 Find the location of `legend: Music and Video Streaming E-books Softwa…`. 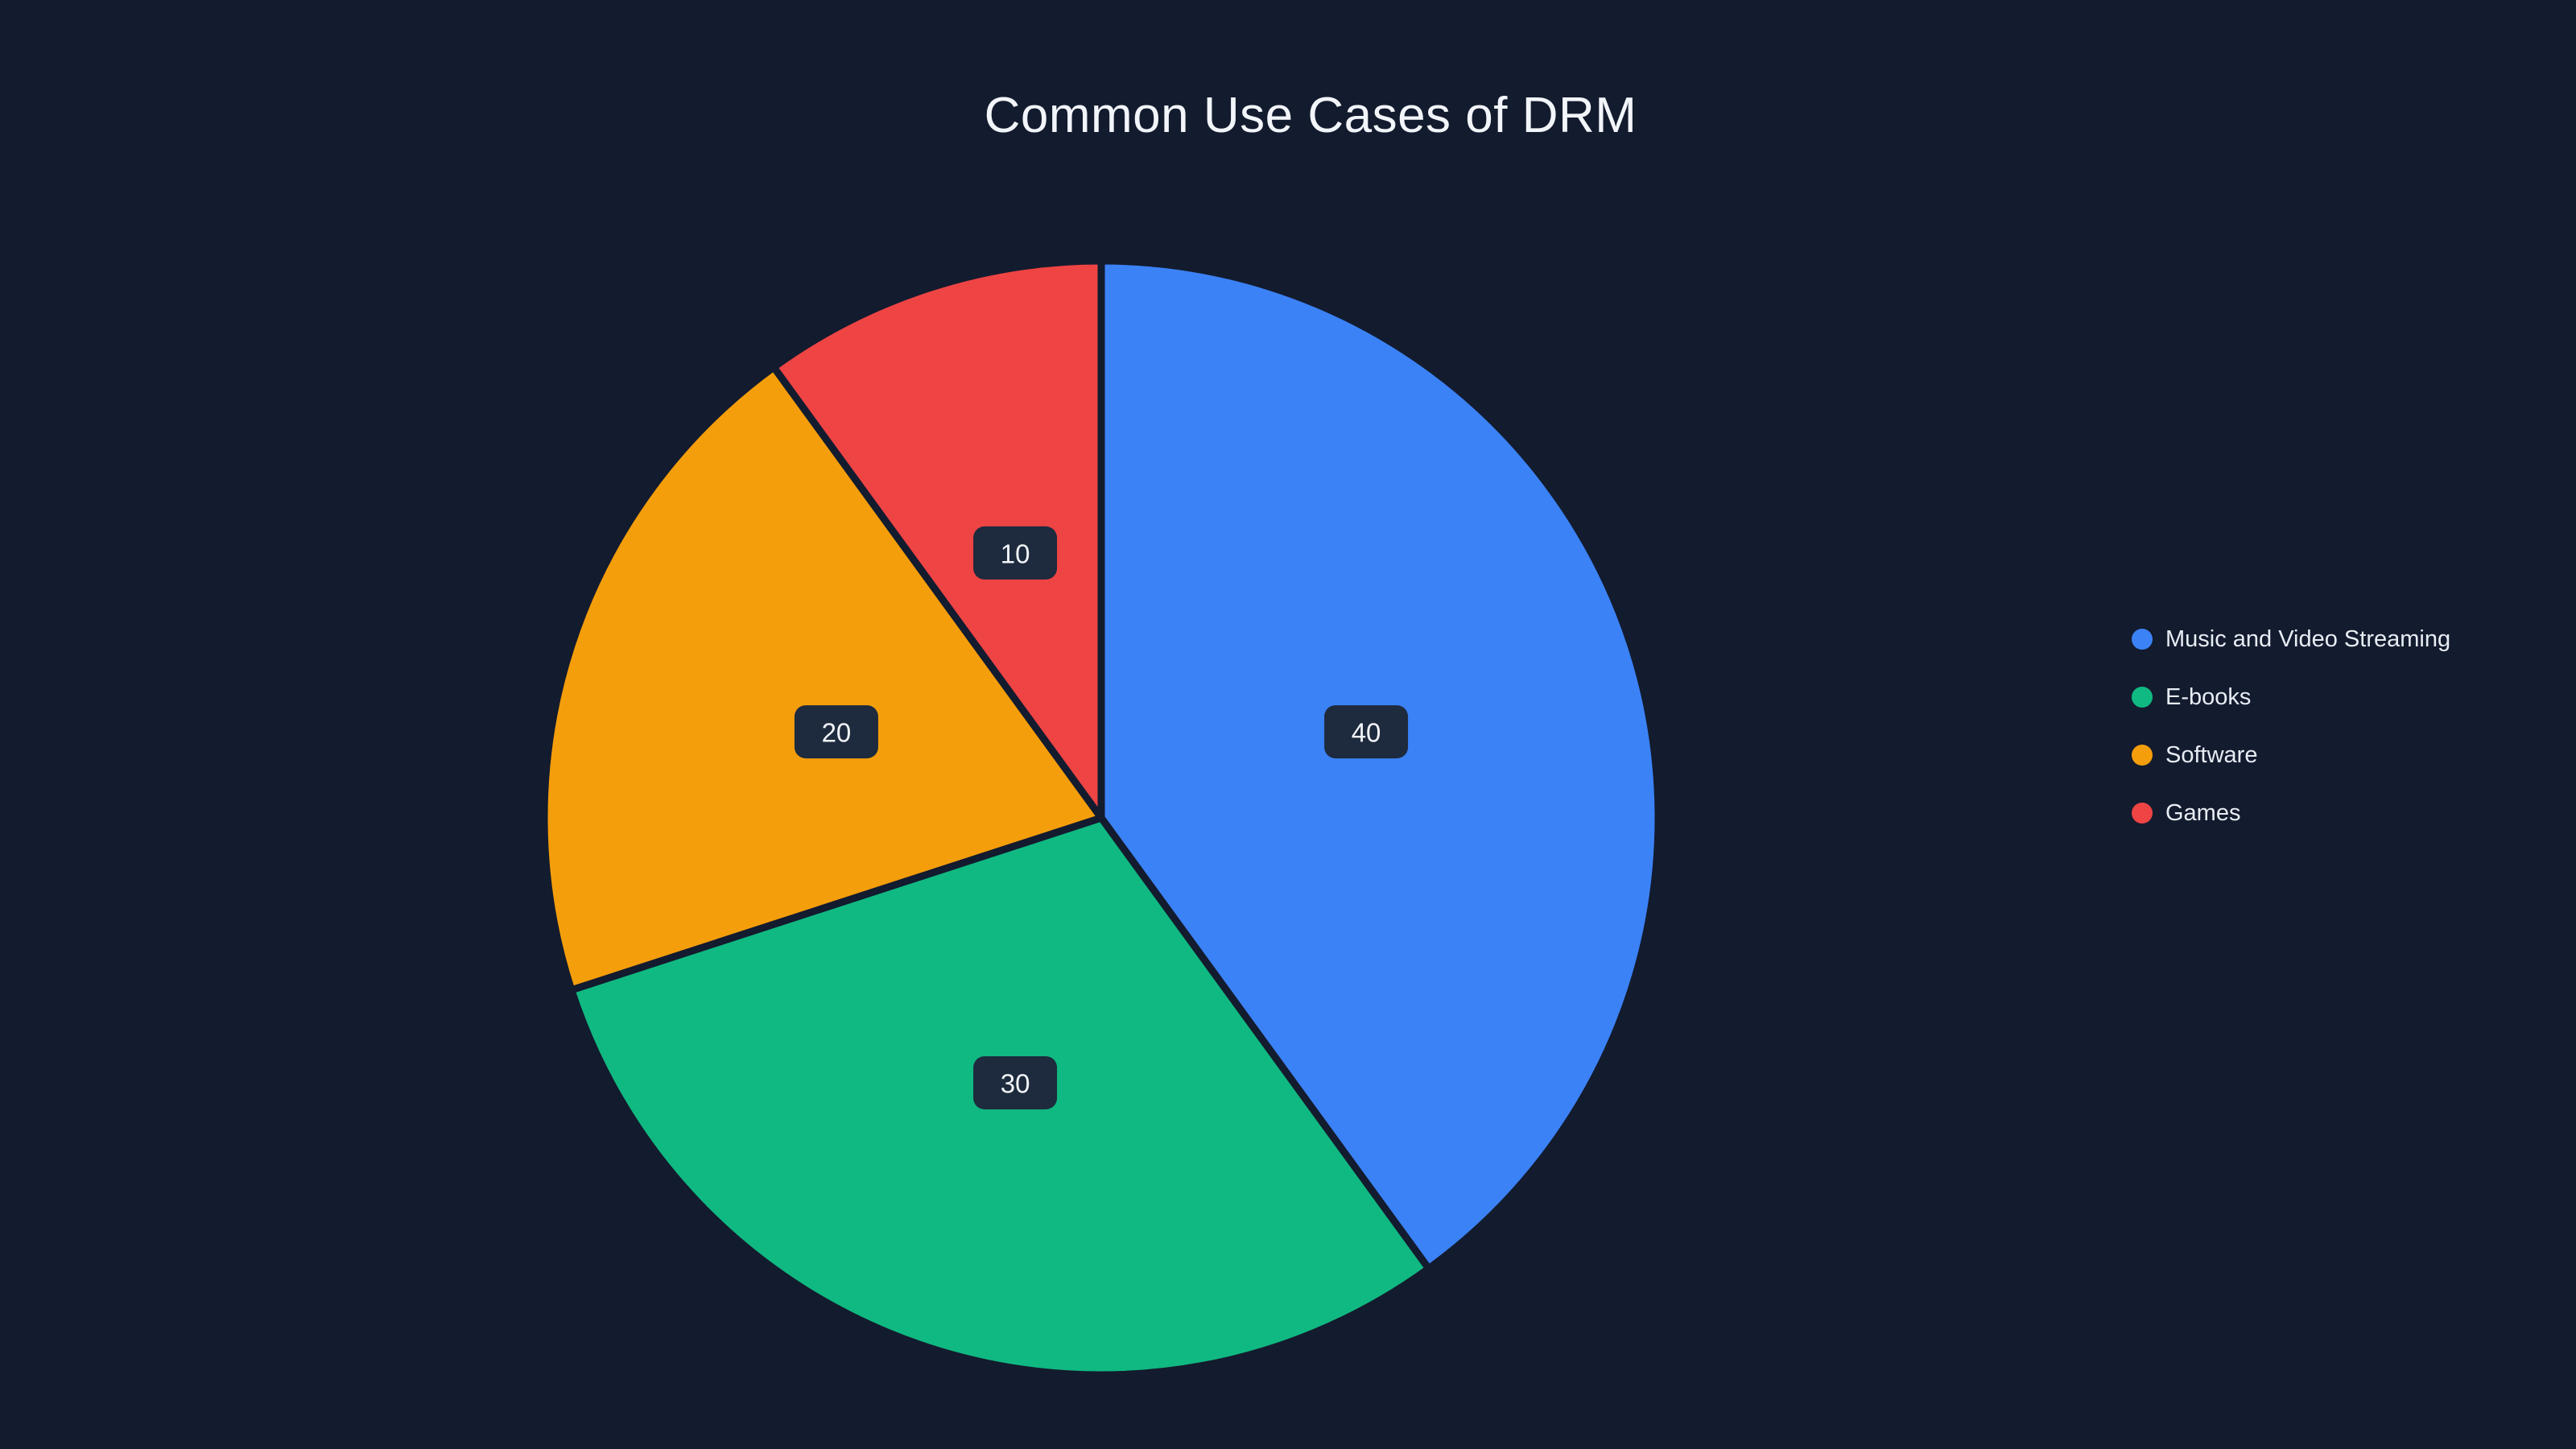

legend: Music and Video Streaming E-books Softwa… is located at coordinates (2291, 726).